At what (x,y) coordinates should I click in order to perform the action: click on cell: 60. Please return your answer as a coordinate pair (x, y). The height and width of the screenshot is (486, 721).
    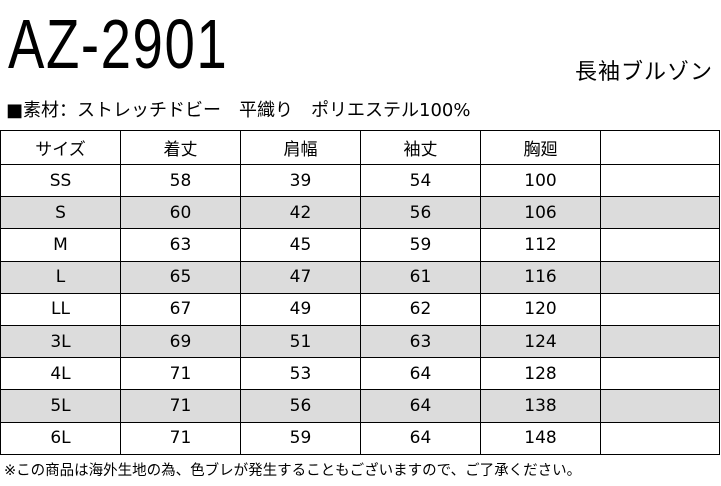
    Looking at the image, I should click on (180, 213).